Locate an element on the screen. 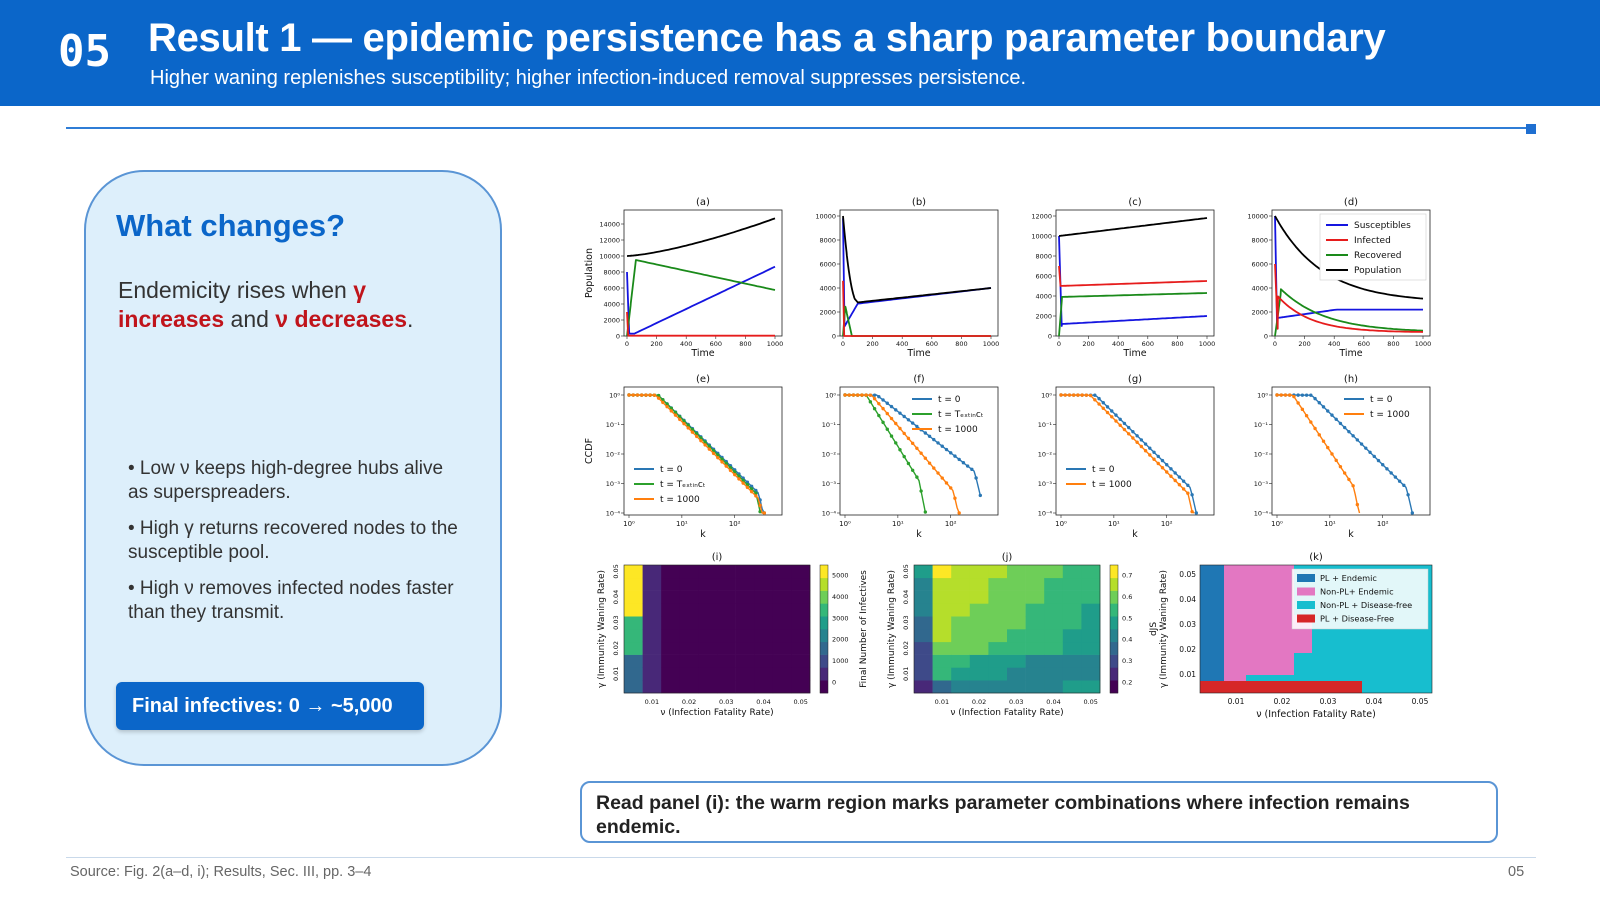 Image resolution: width=1600 pixels, height=900 pixels. y-axis-label: CCDF is located at coordinates (589, 451).